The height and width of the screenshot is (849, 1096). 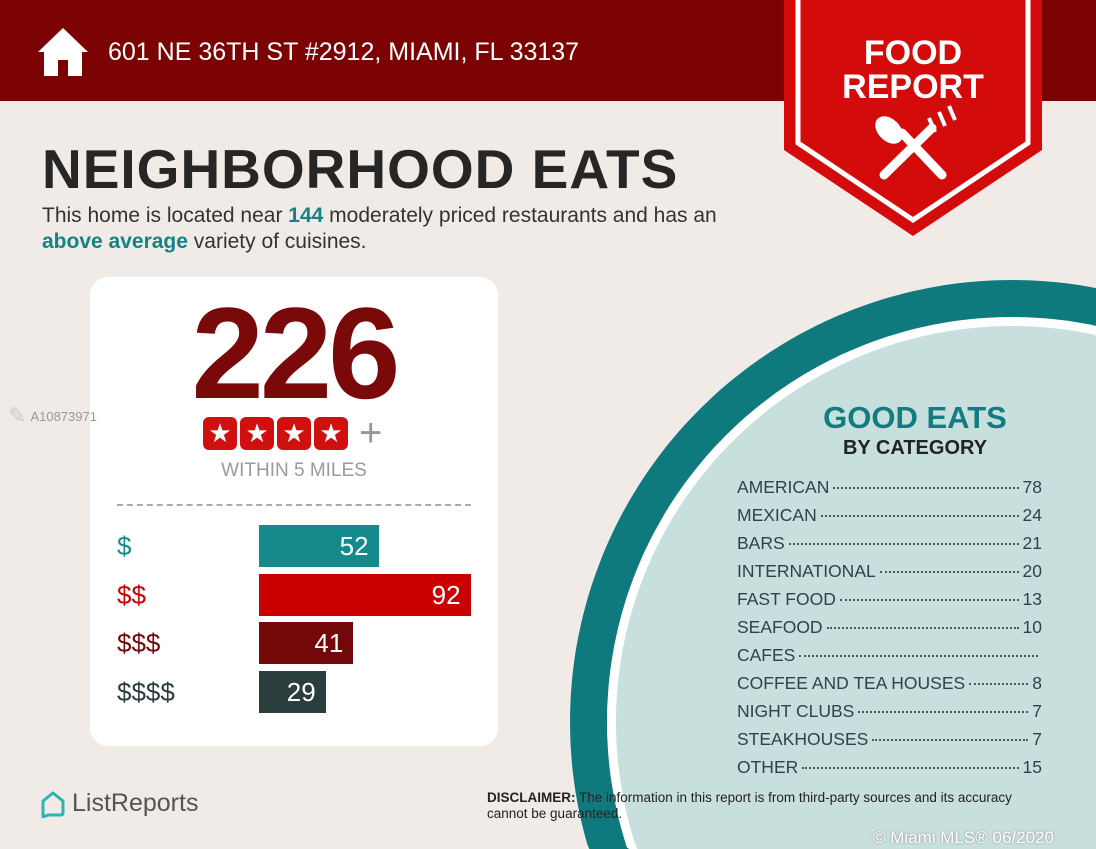 I want to click on category-item: BARS 21, so click(x=889, y=546).